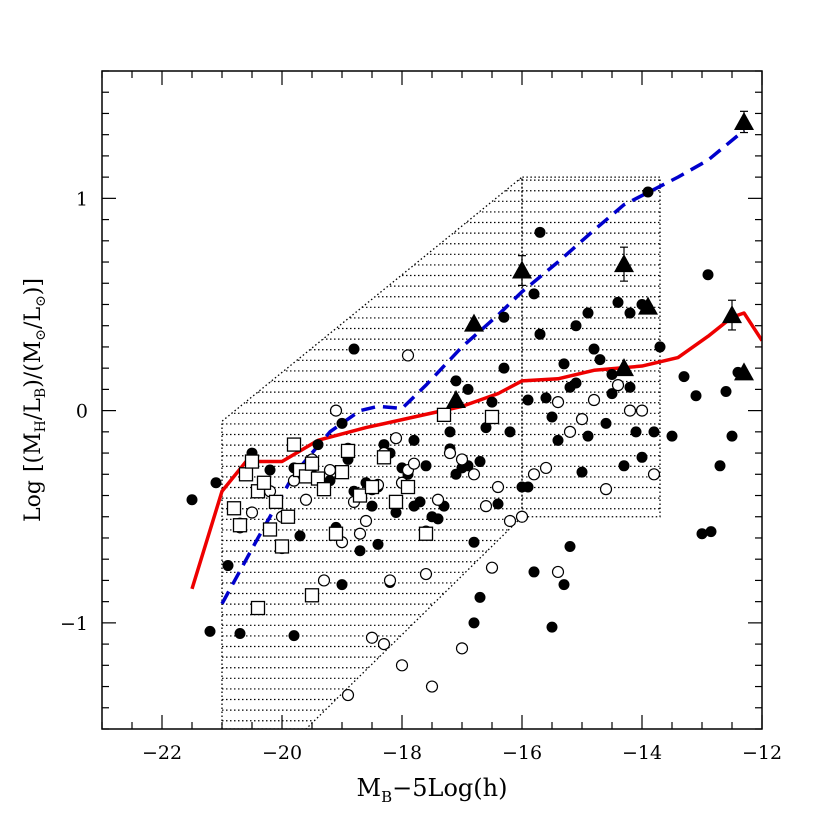 This screenshot has height=830, width=830. Describe the element at coordinates (282, 753) in the screenshot. I see `x-tick-label: −20` at that location.